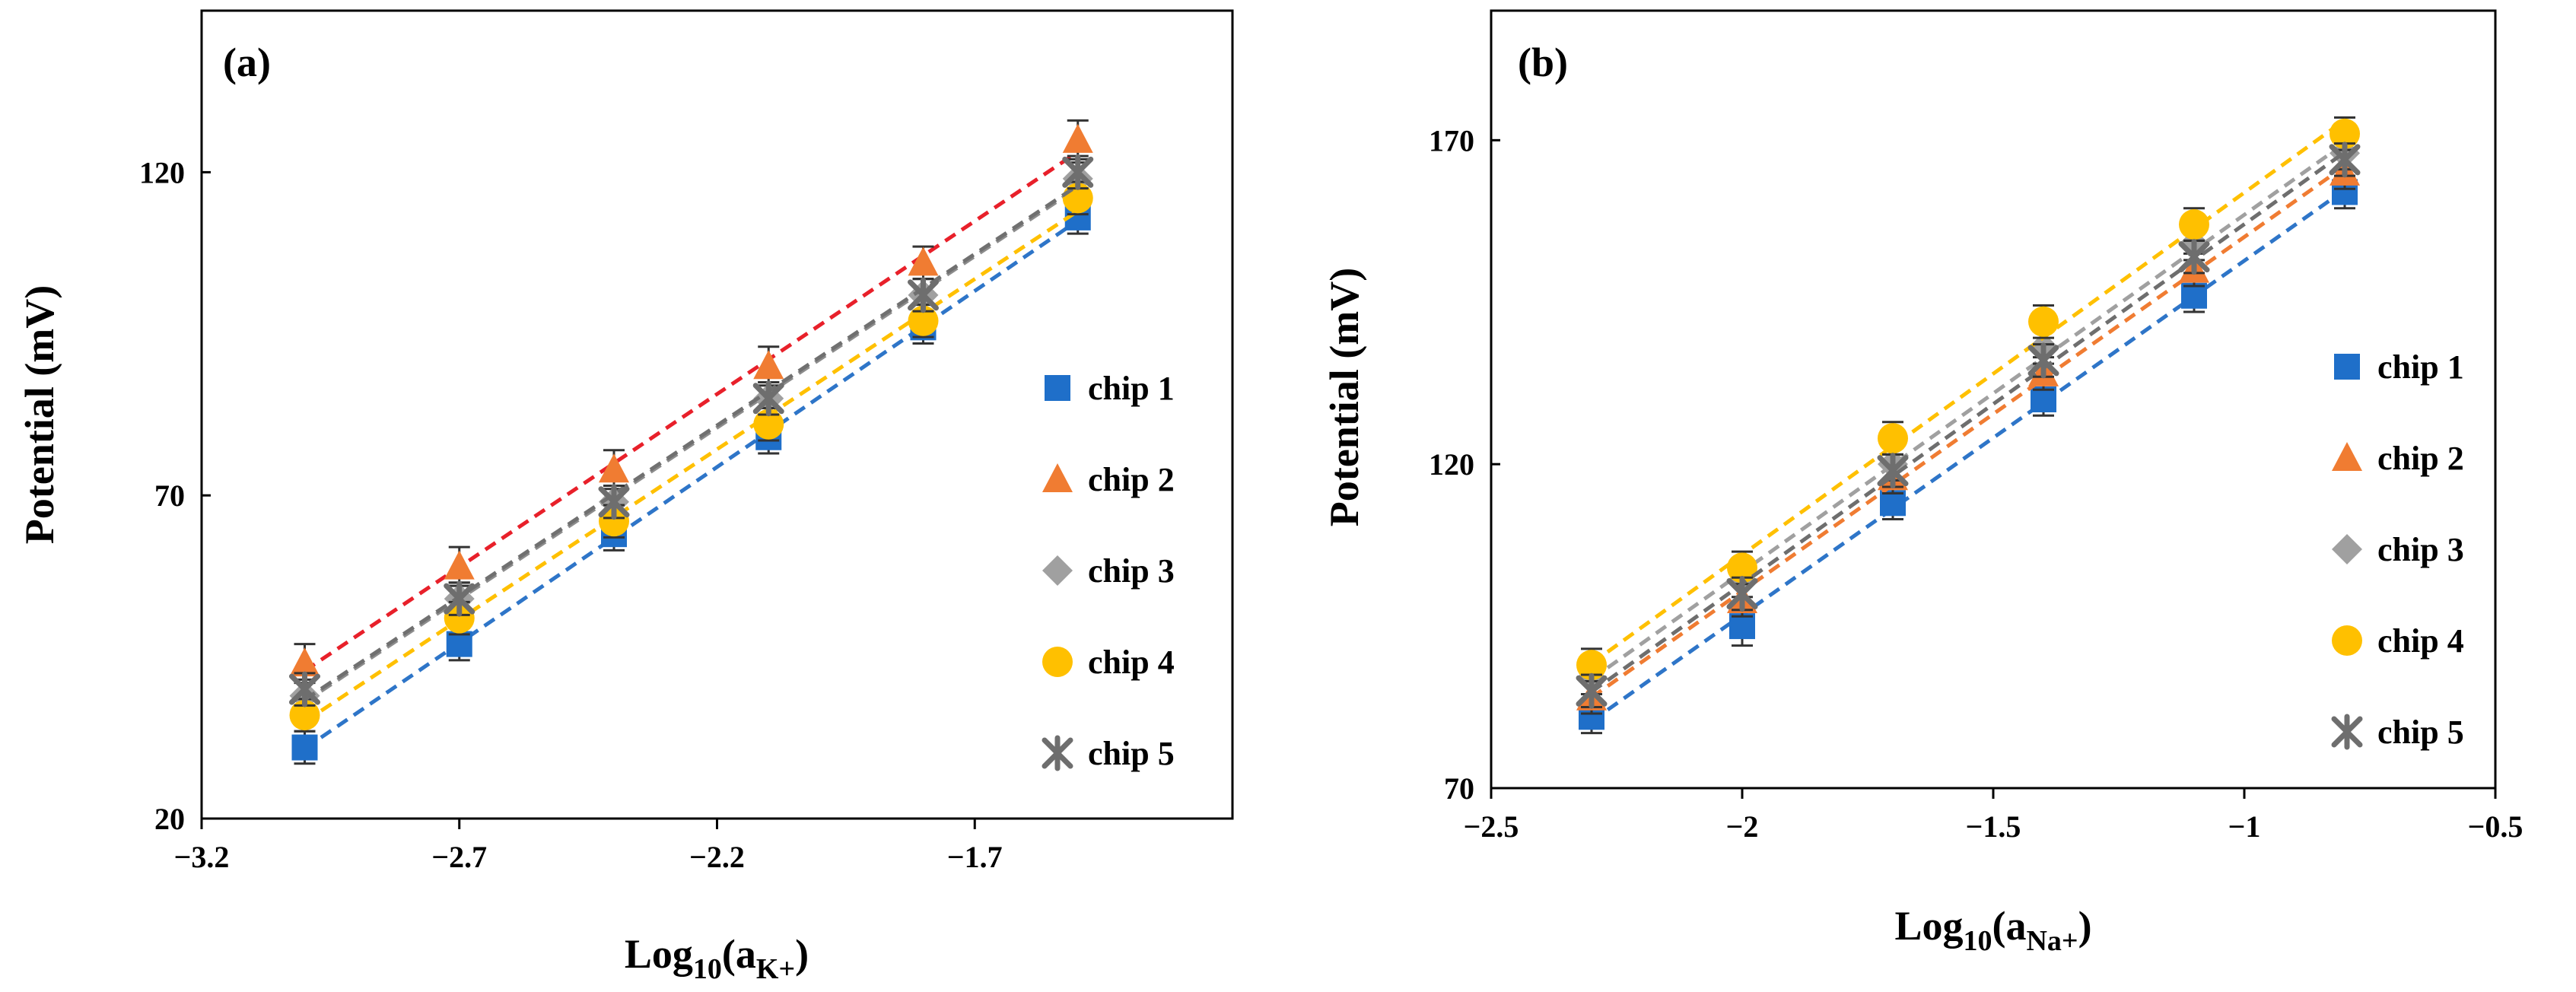 Image resolution: width=2576 pixels, height=992 pixels. I want to click on x-tick-label: −1.7, so click(975, 857).